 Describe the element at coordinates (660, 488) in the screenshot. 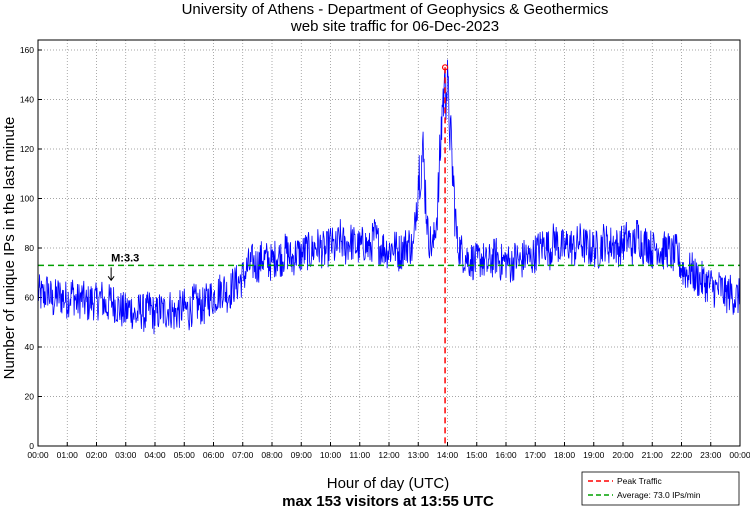

I see `legend: Peak Traffic Average: 73.0 IPs/min` at that location.